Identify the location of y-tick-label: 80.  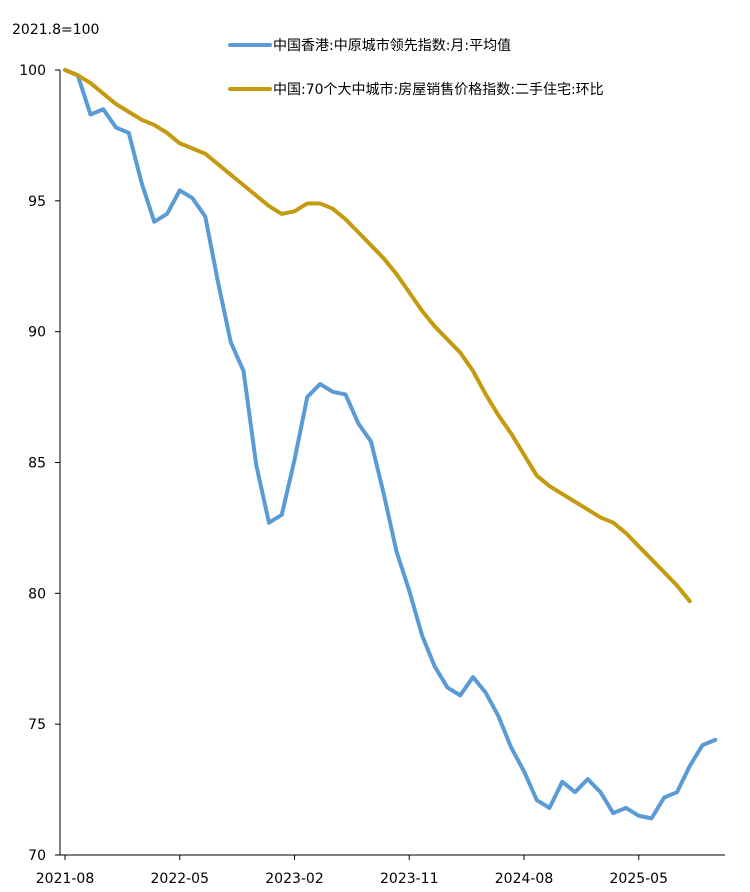
(37, 594).